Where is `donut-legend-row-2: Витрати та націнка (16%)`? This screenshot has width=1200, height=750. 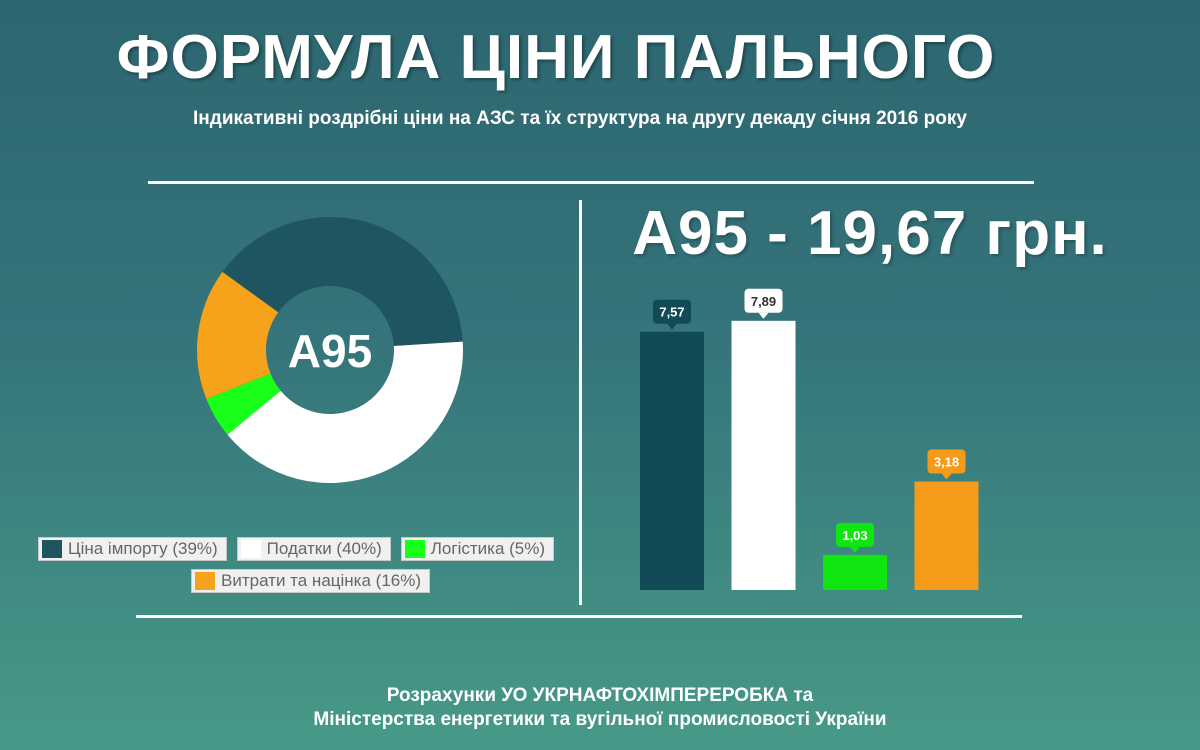 donut-legend-row-2: Витрати та націнка (16%) is located at coordinates (311, 581).